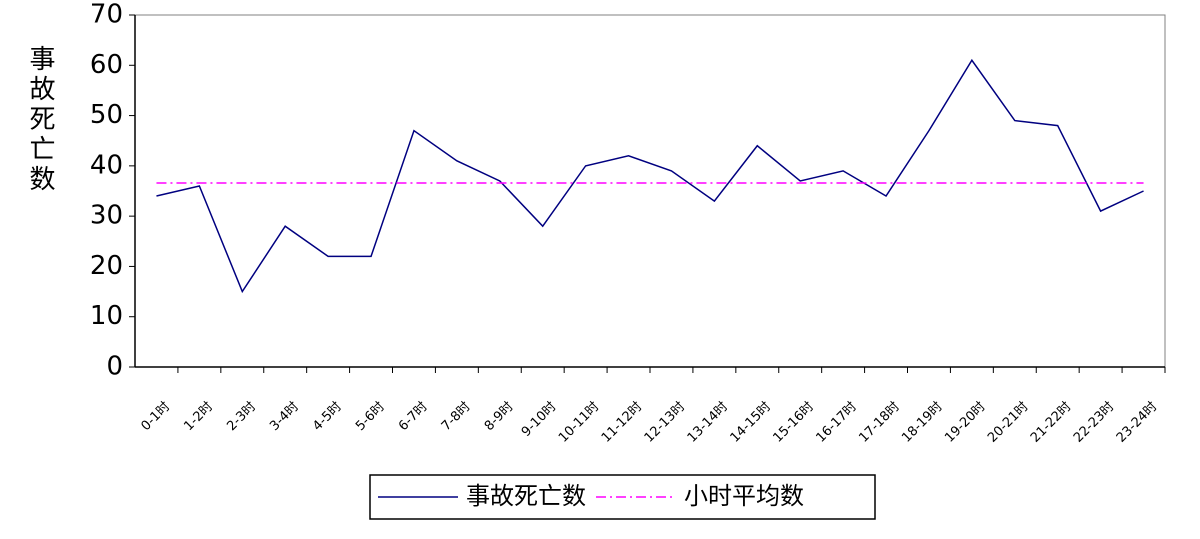 The image size is (1200, 539). What do you see at coordinates (106, 115) in the screenshot?
I see `y-tick-label: 50` at bounding box center [106, 115].